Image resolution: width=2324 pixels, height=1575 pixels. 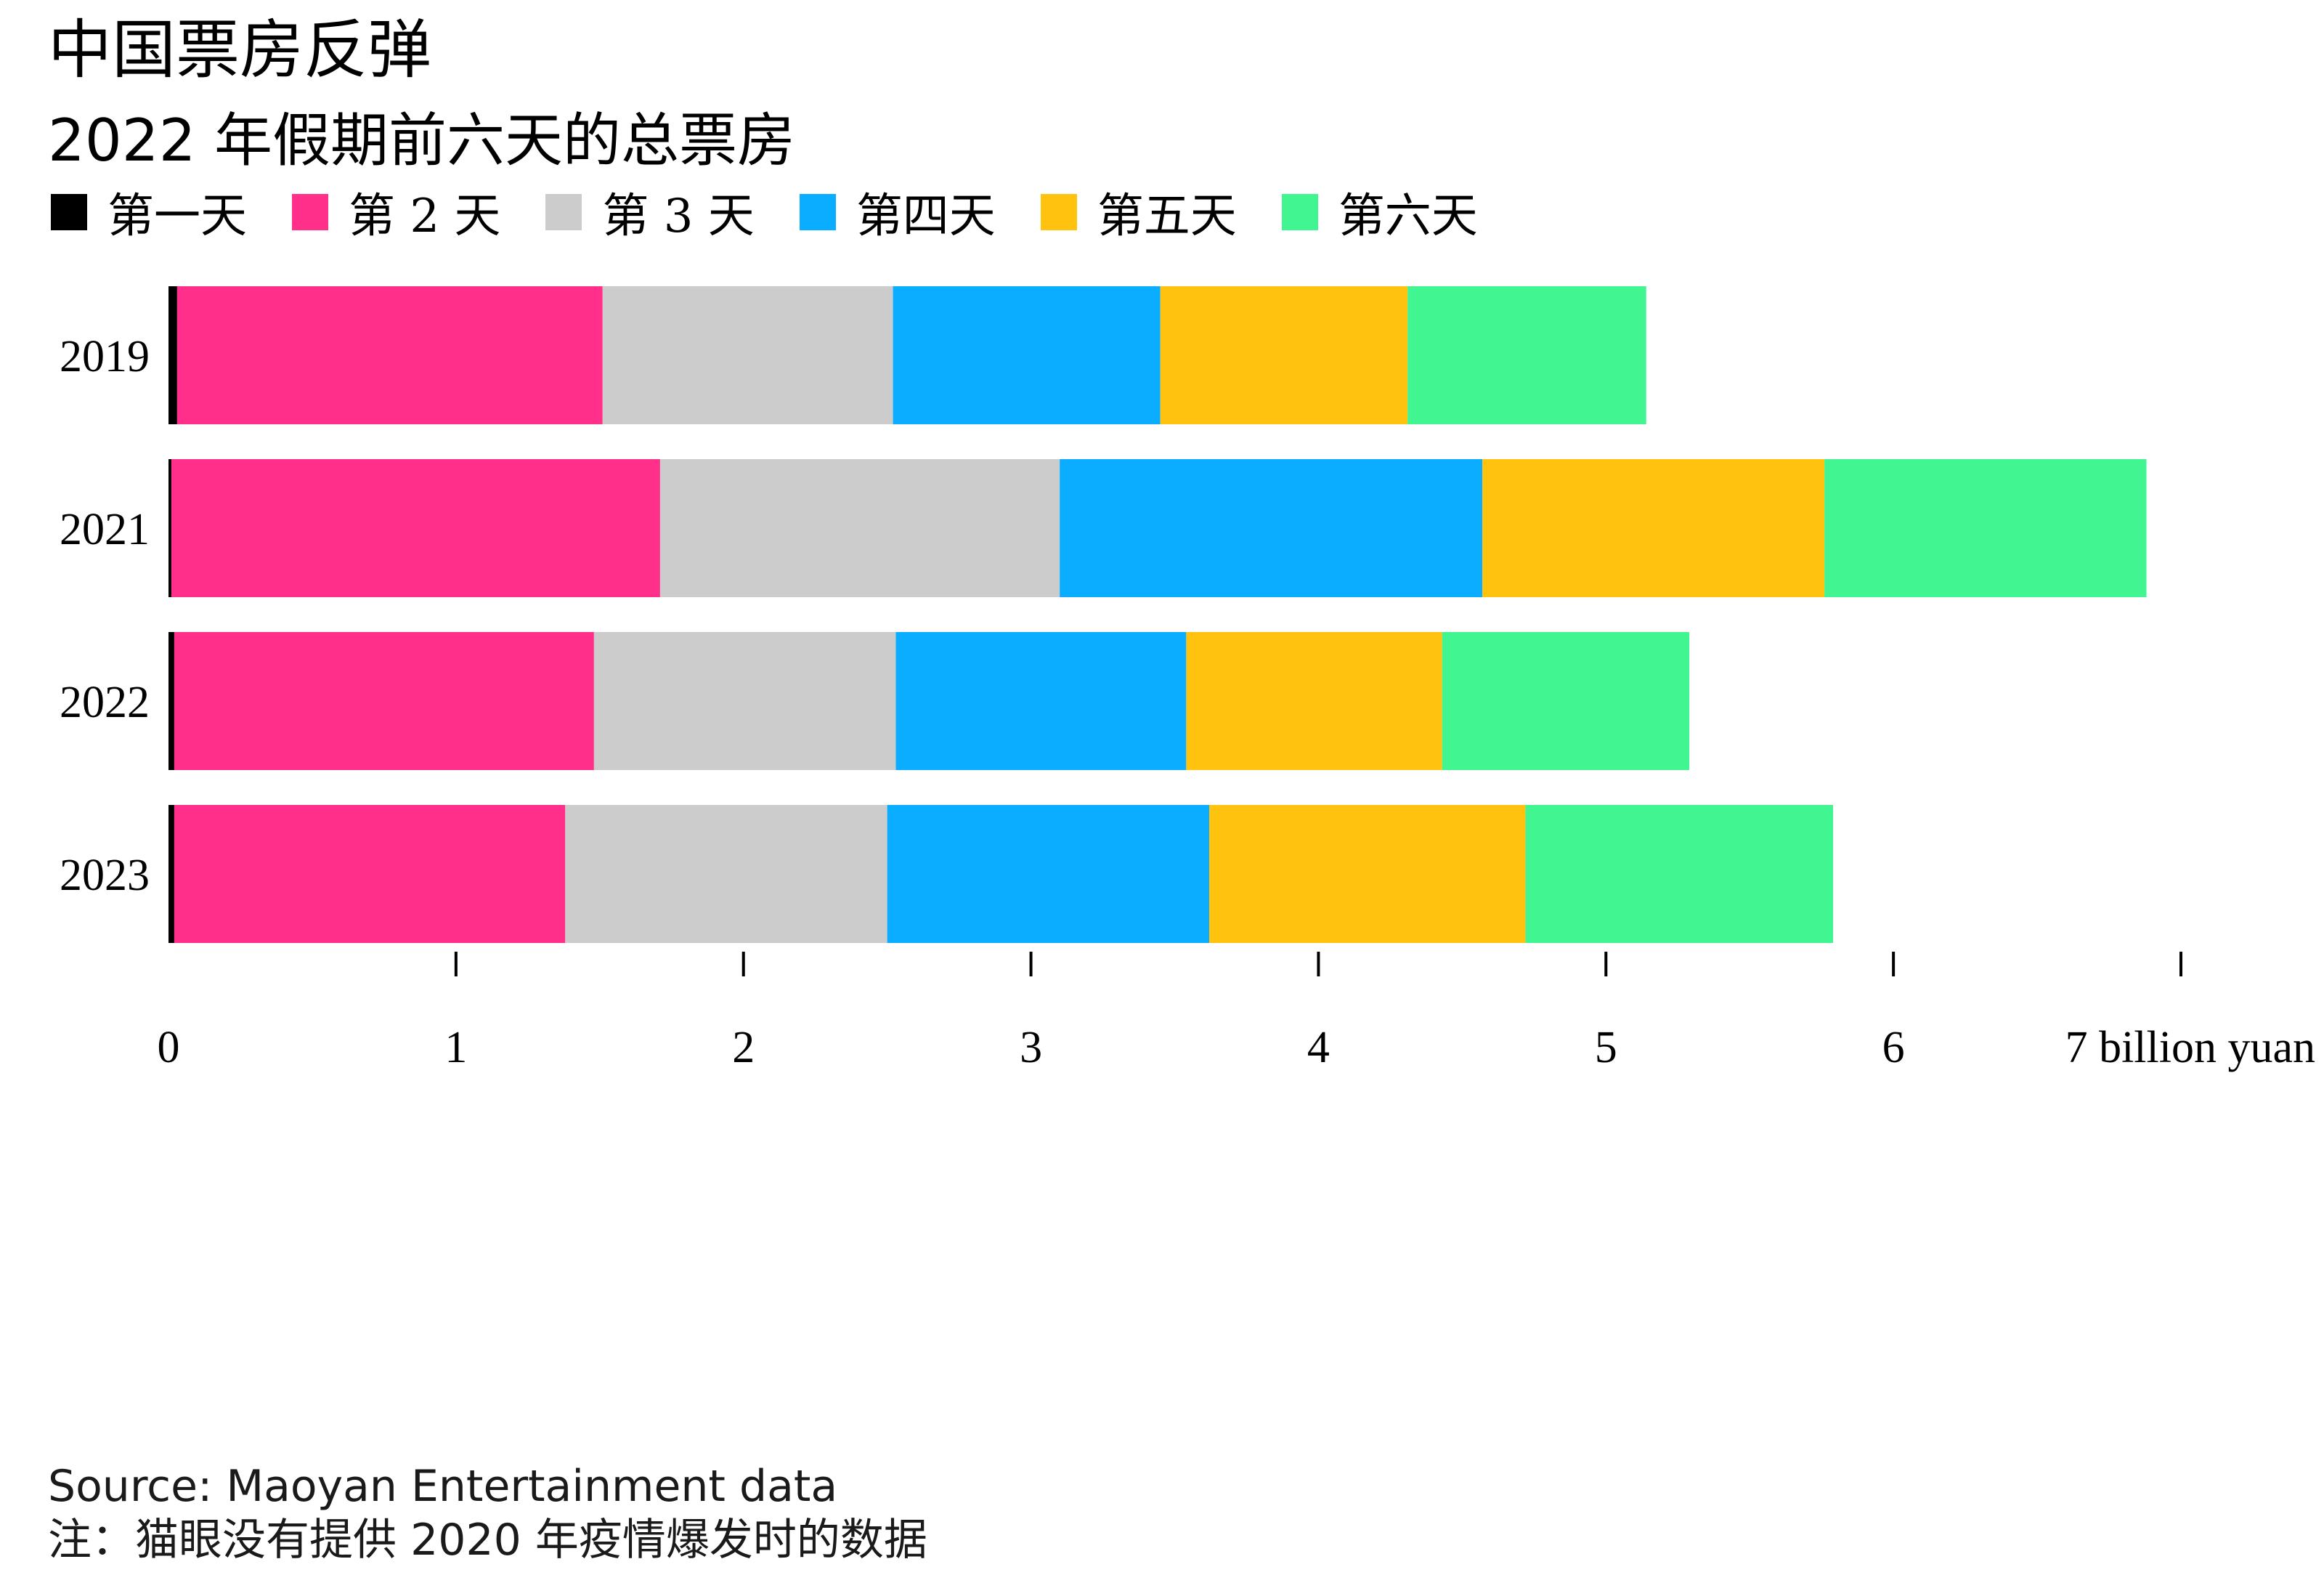 I want to click on legend-item-5: 第六天, so click(x=1379, y=212).